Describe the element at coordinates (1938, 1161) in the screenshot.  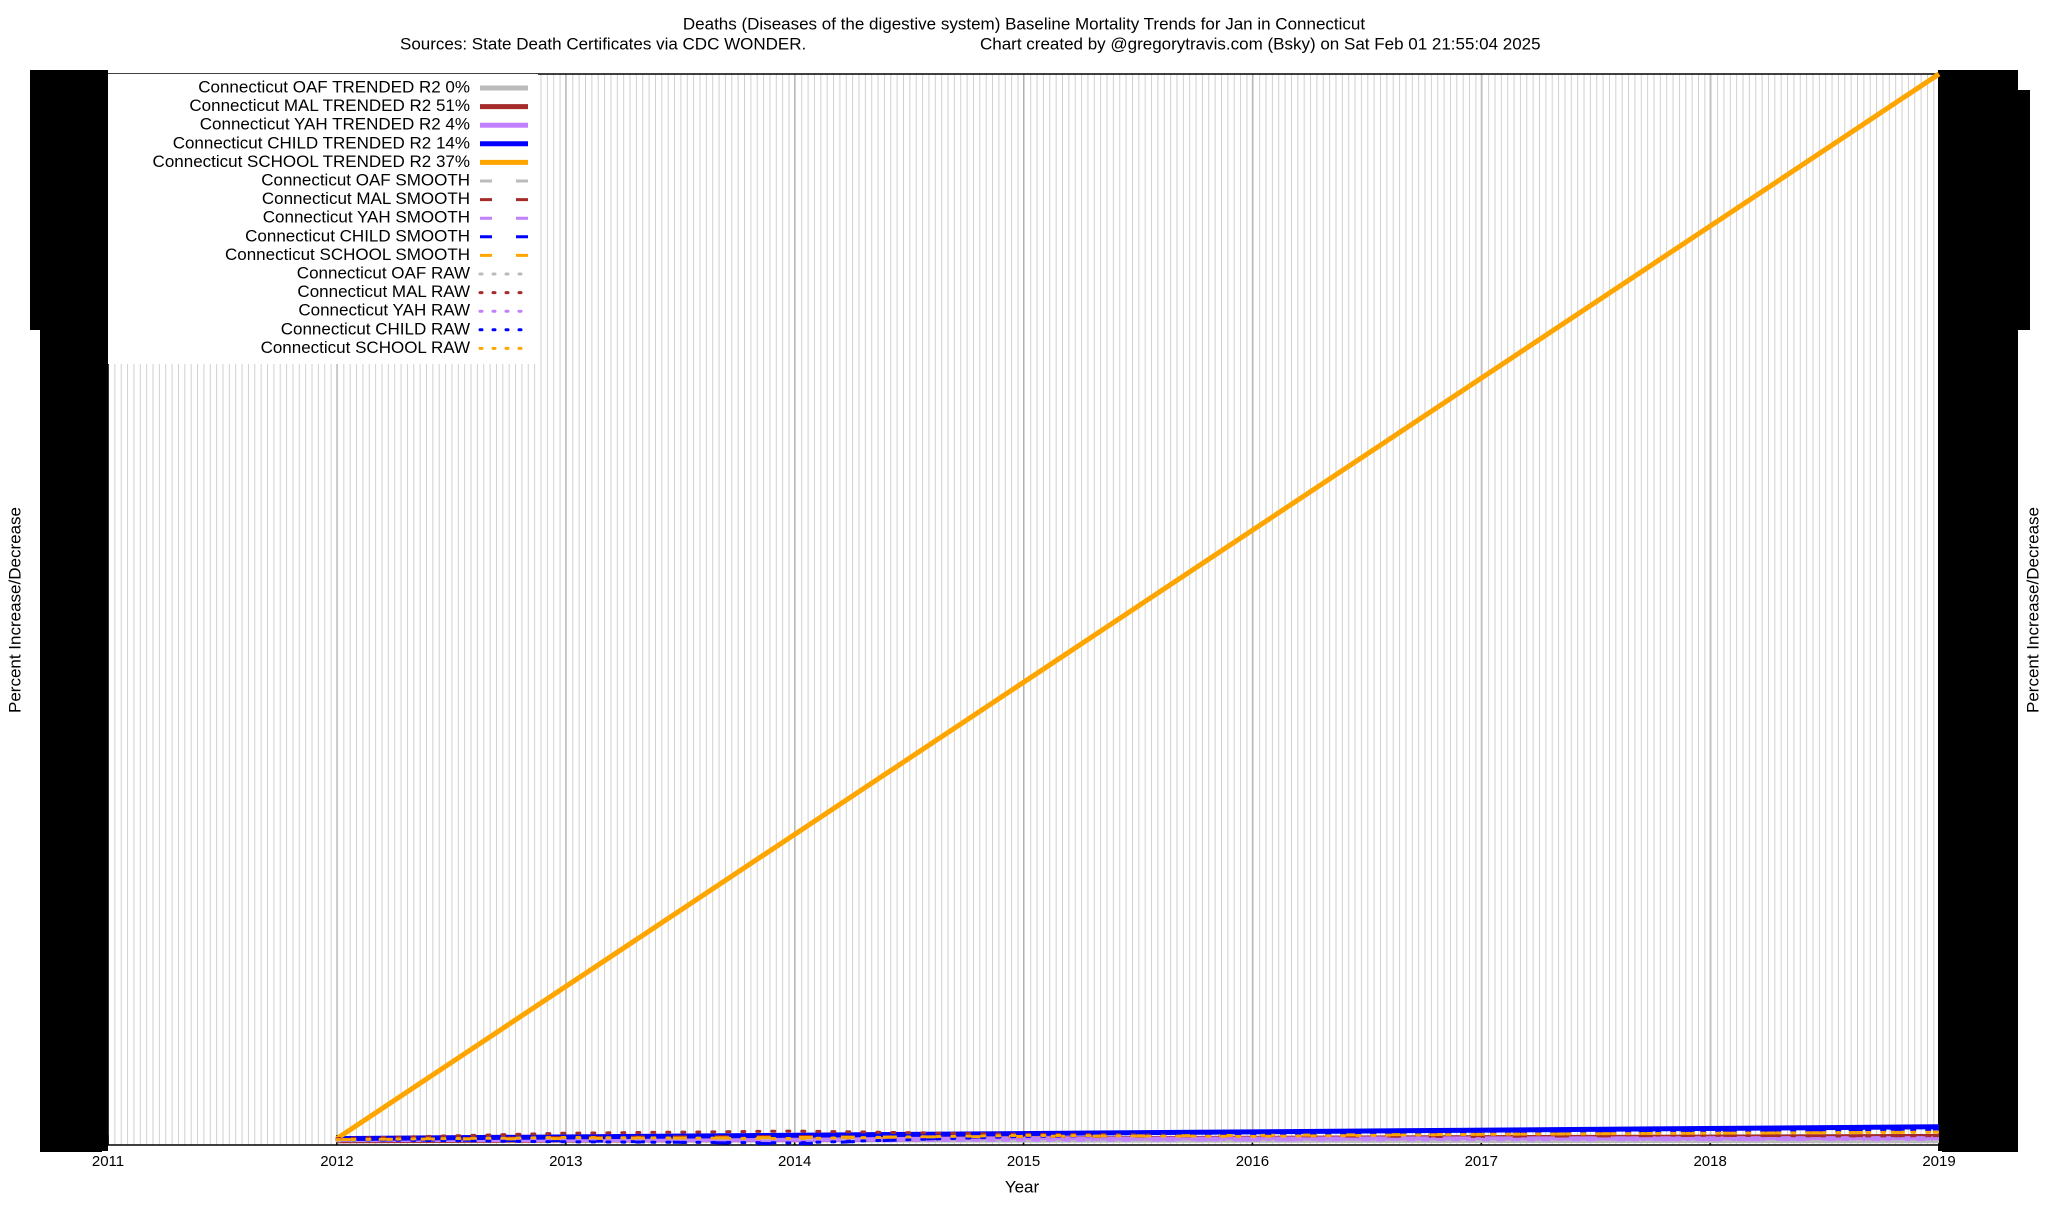
I see `x-tick-label: 2019` at that location.